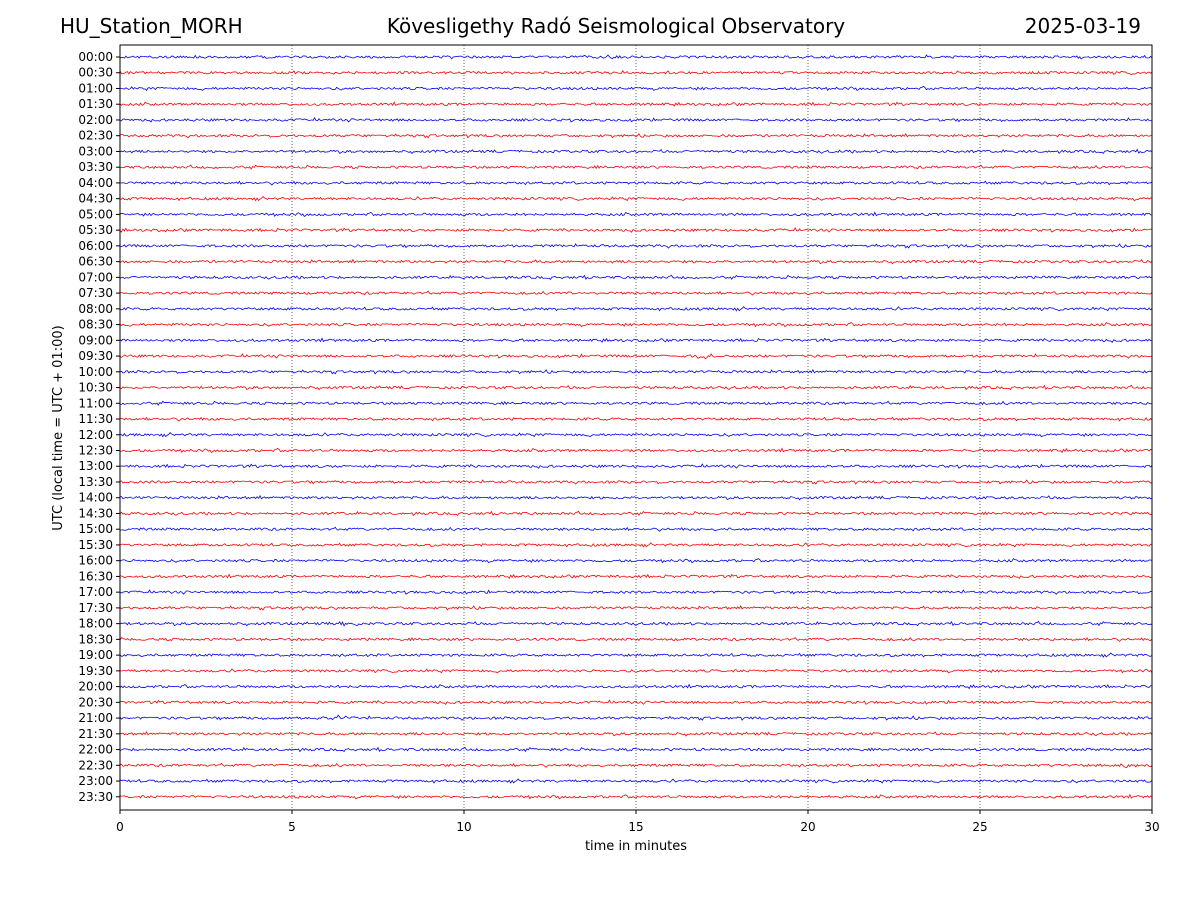  I want to click on y-tick-label: 08:30, so click(95, 325).